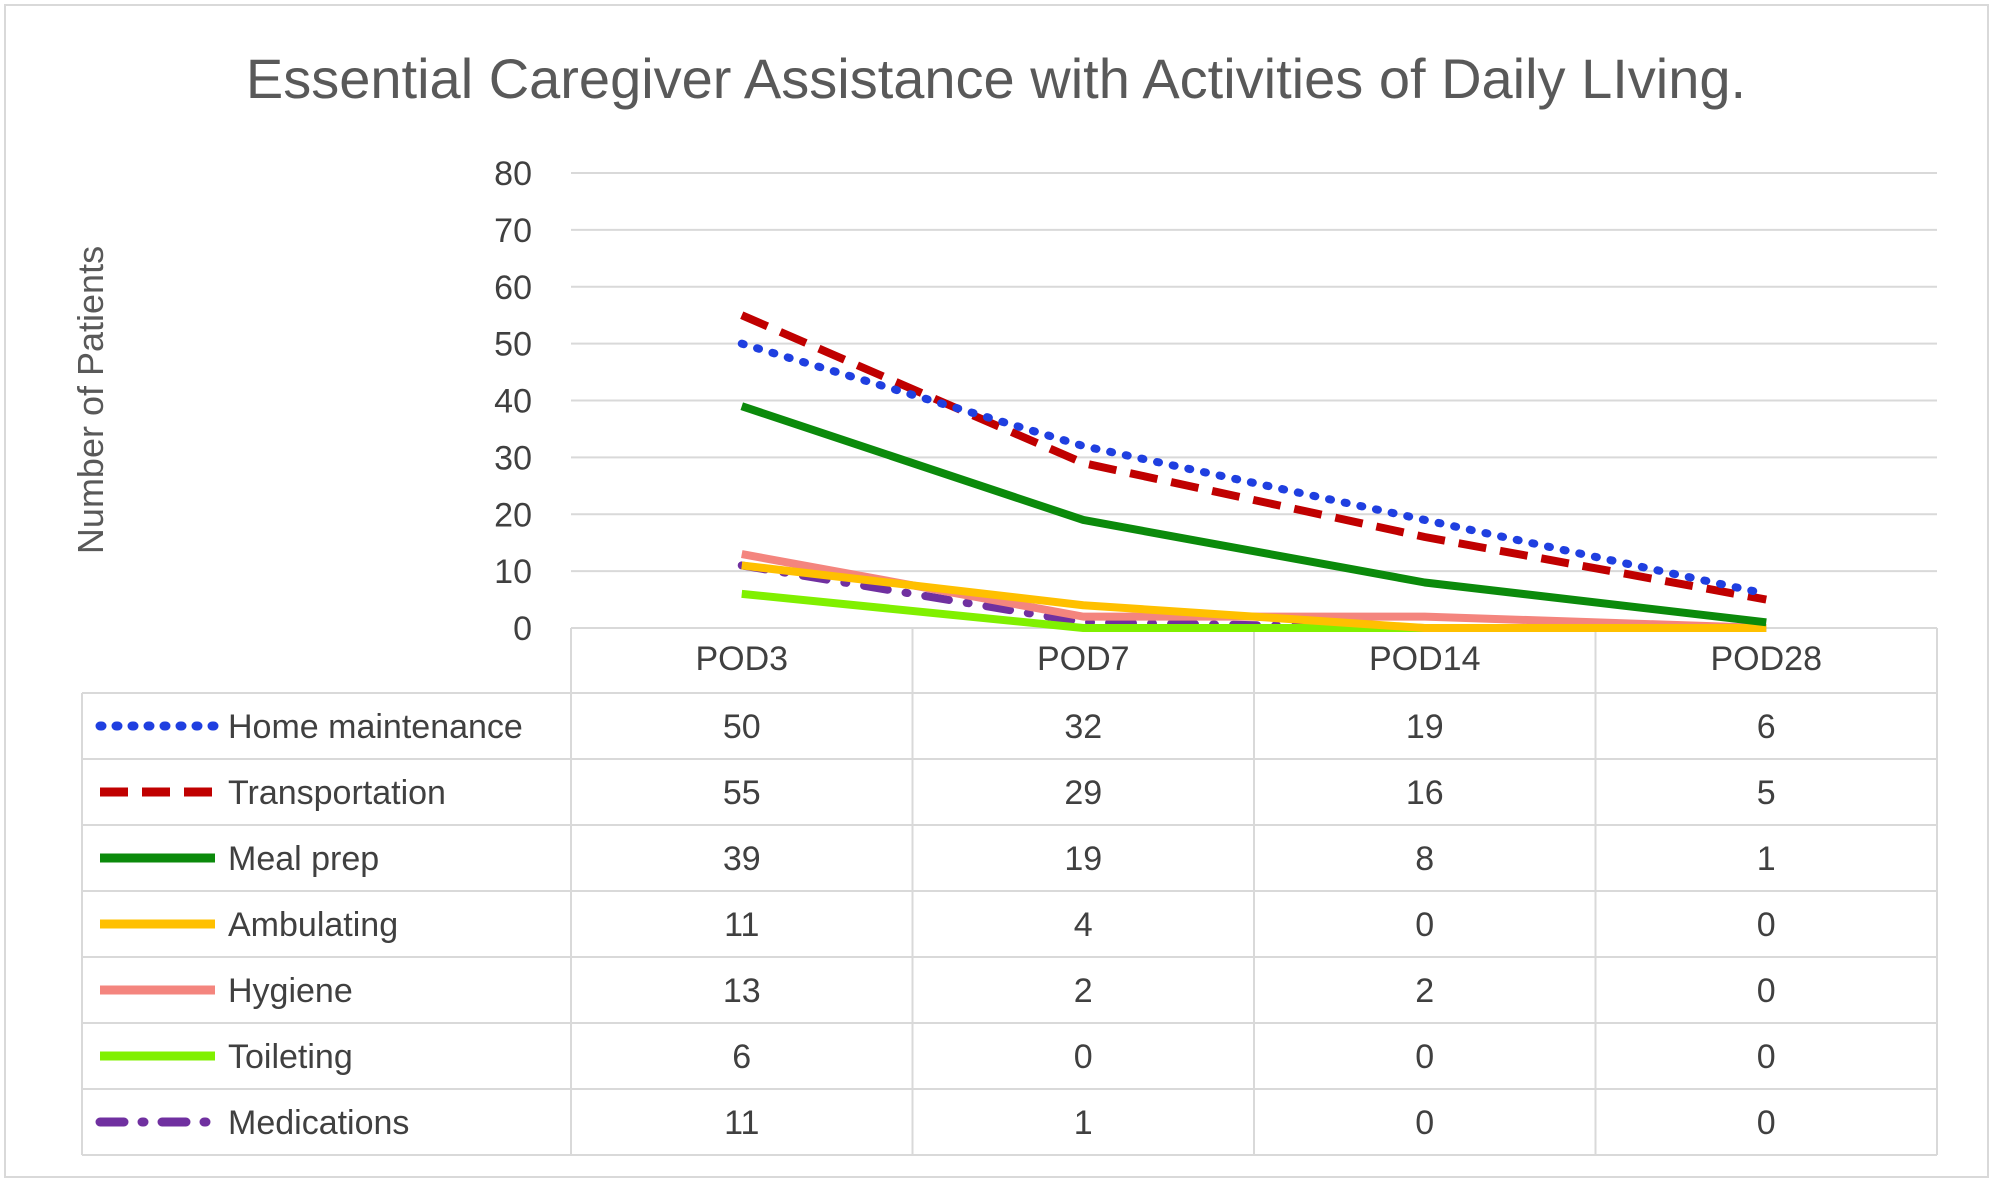 This screenshot has width=1993, height=1182. I want to click on legend-series-name: Home maintenance, so click(375, 727).